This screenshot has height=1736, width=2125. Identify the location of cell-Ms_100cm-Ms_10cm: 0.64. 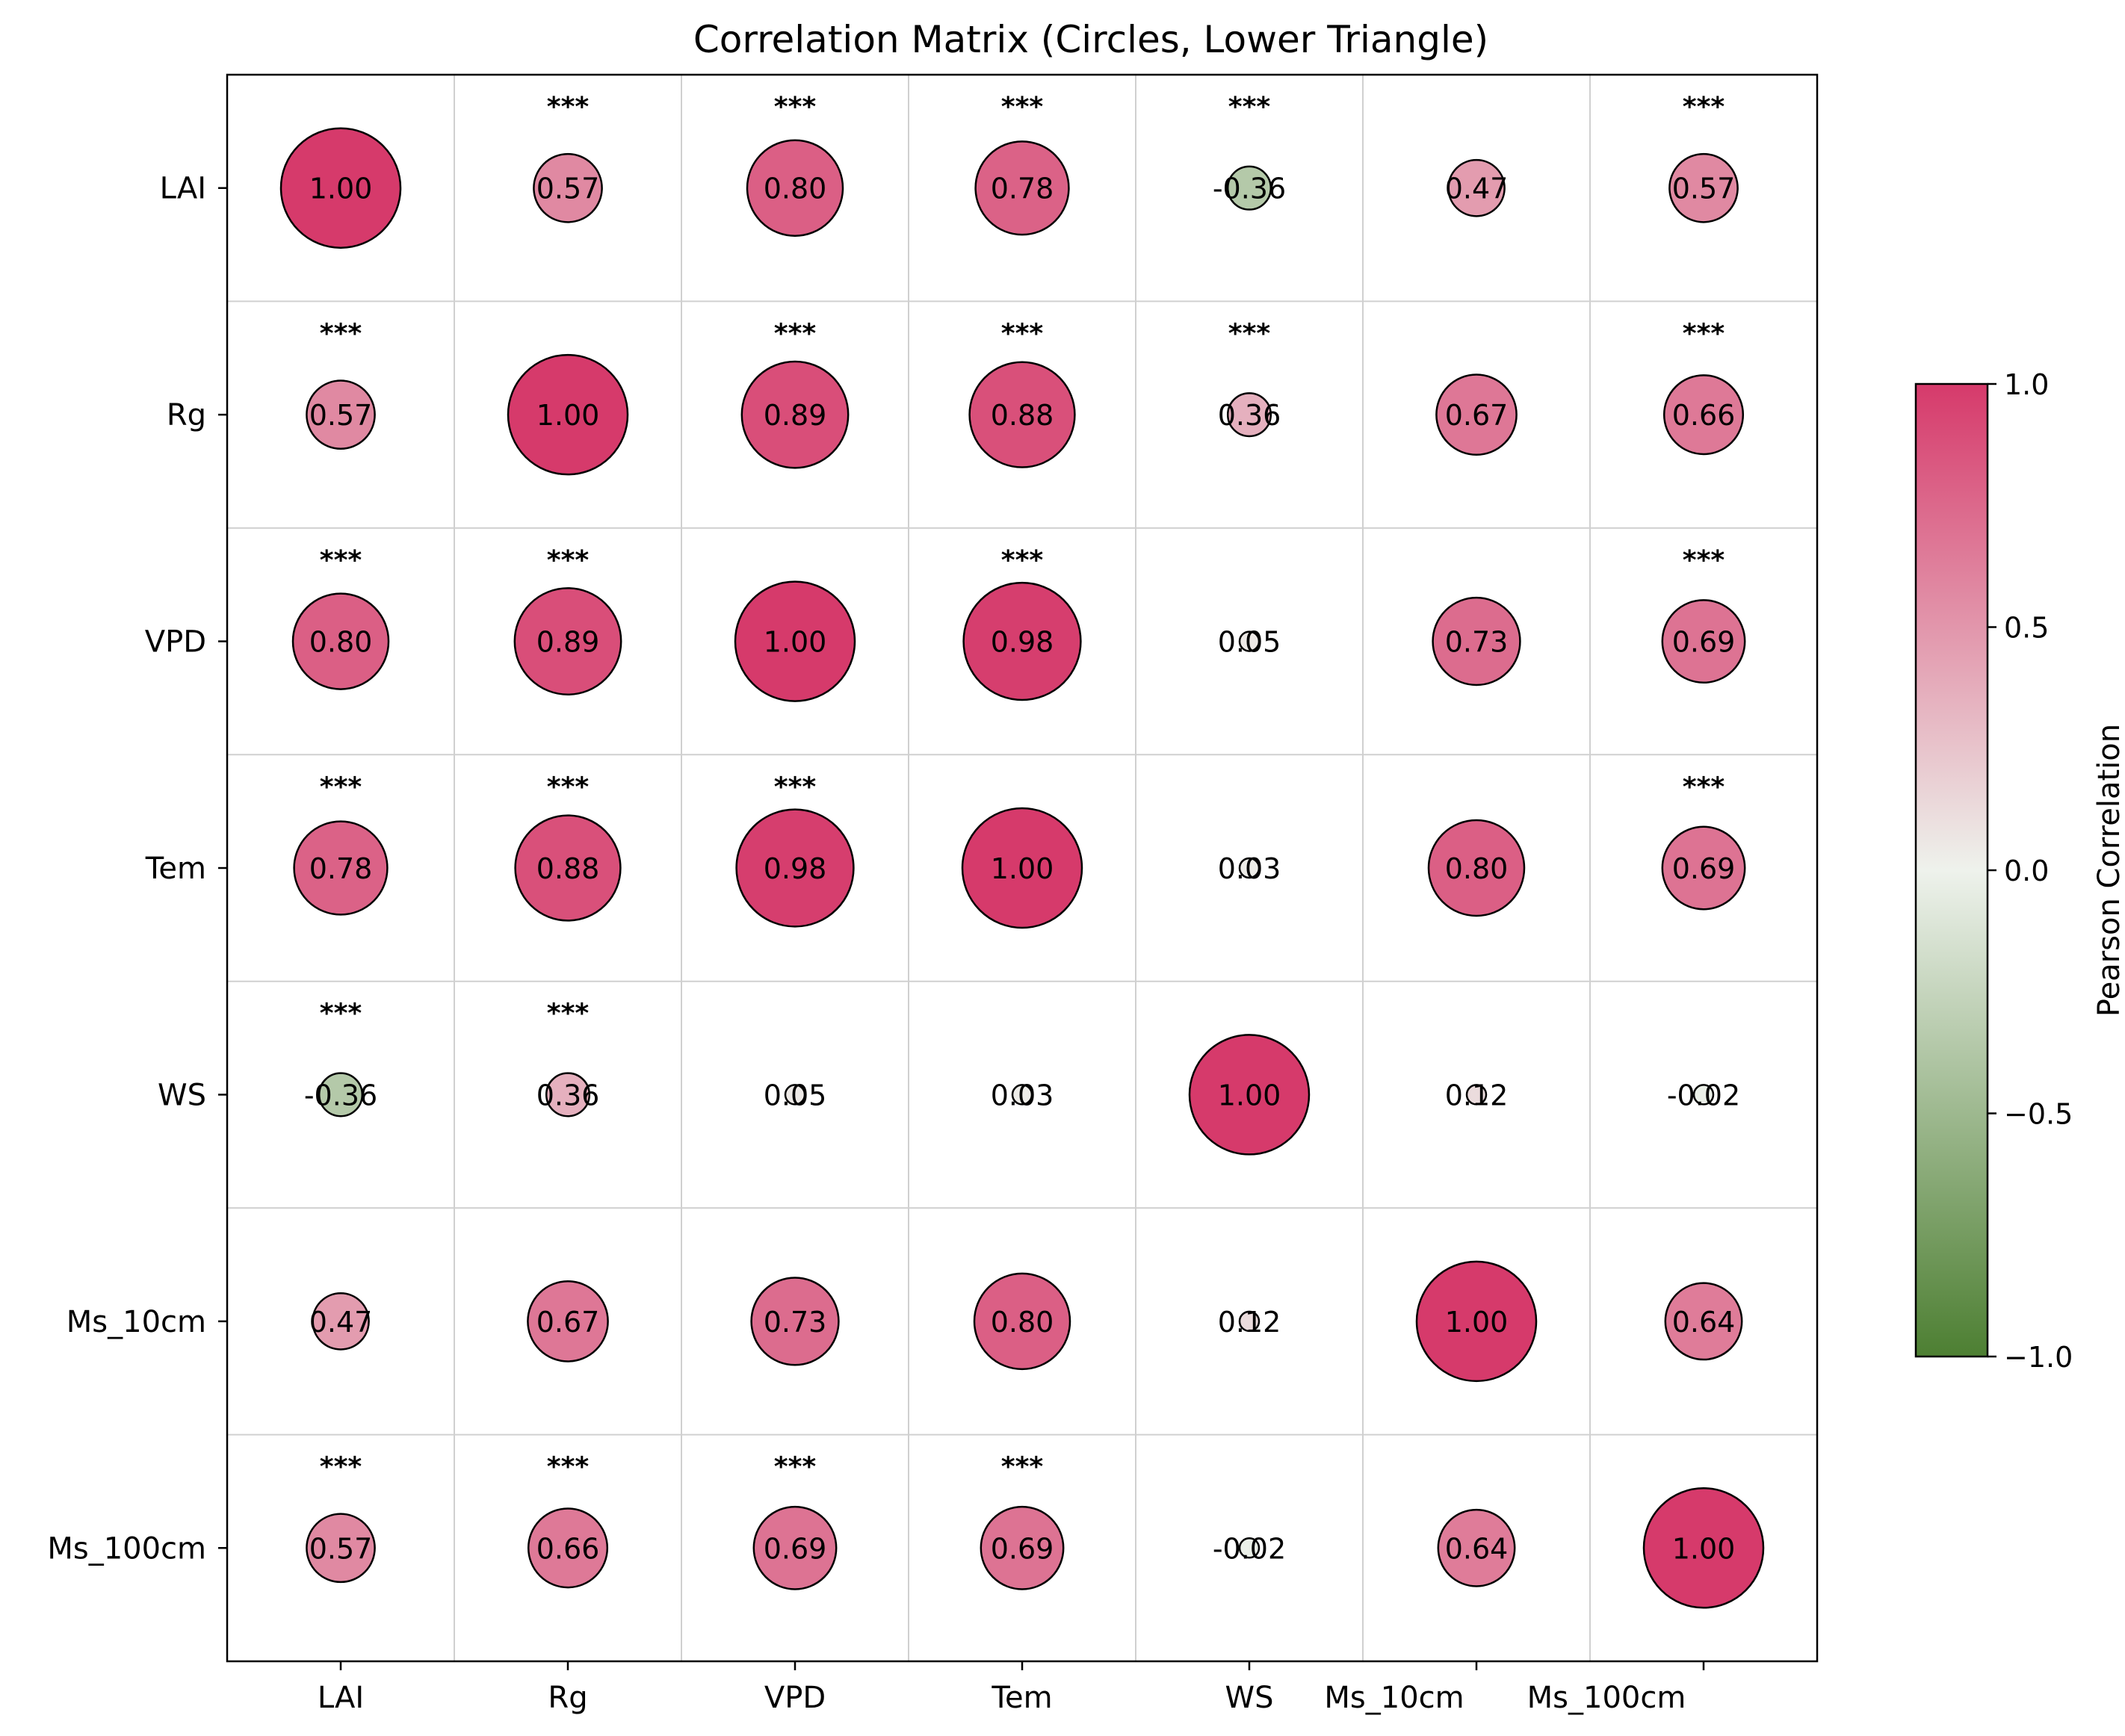
(1476, 1547).